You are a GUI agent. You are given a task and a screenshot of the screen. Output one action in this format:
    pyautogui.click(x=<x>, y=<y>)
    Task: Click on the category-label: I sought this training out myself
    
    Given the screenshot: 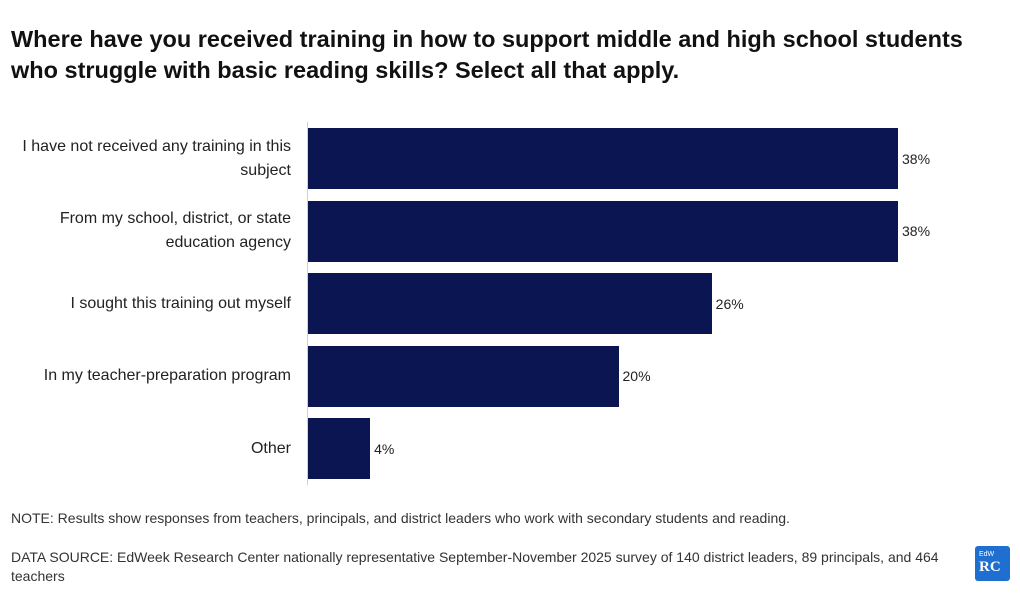 What is the action you would take?
    pyautogui.click(x=180, y=303)
    